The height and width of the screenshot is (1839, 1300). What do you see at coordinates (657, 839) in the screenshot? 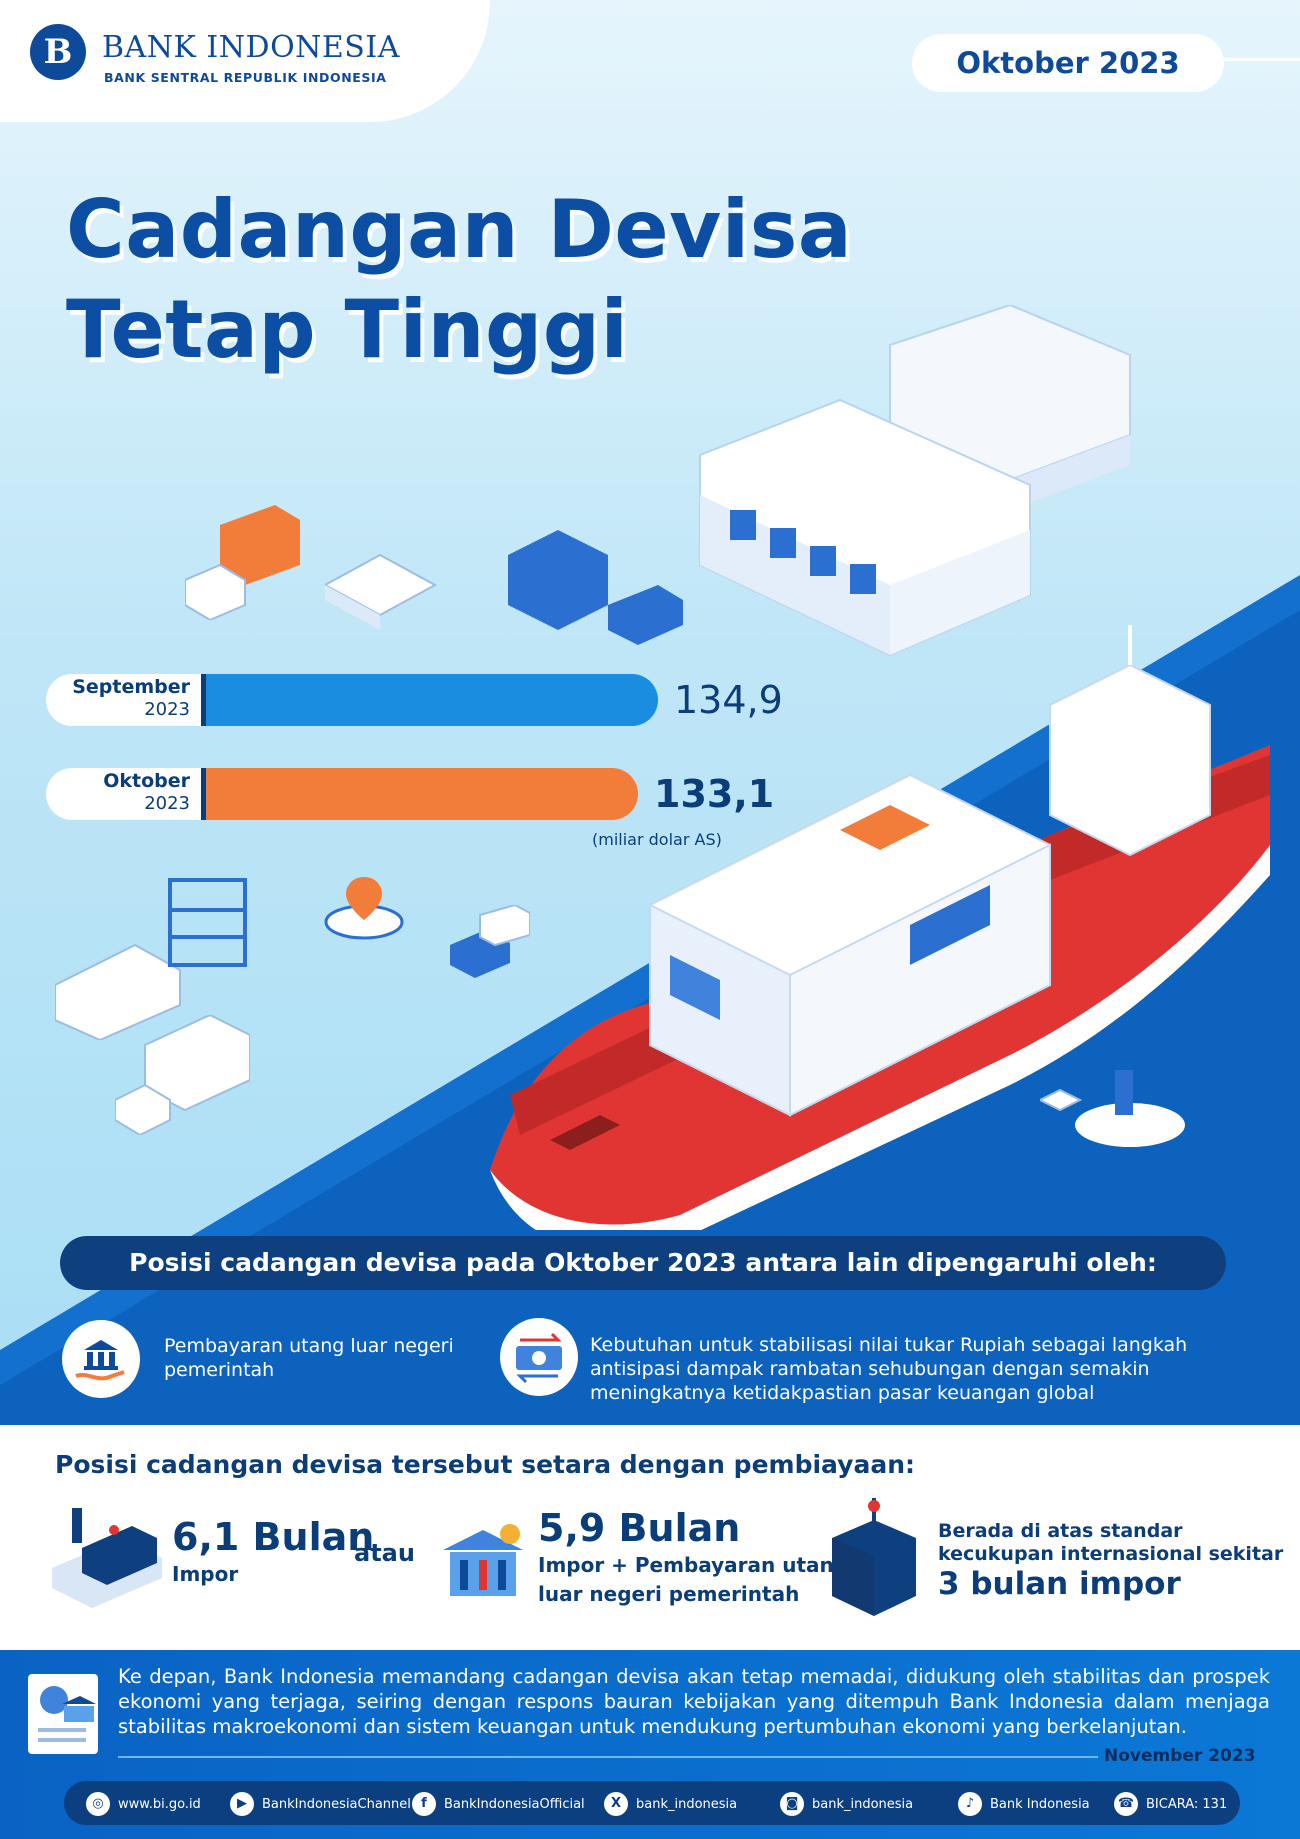
I see `chart-unit-label: (miliar dolar AS)` at bounding box center [657, 839].